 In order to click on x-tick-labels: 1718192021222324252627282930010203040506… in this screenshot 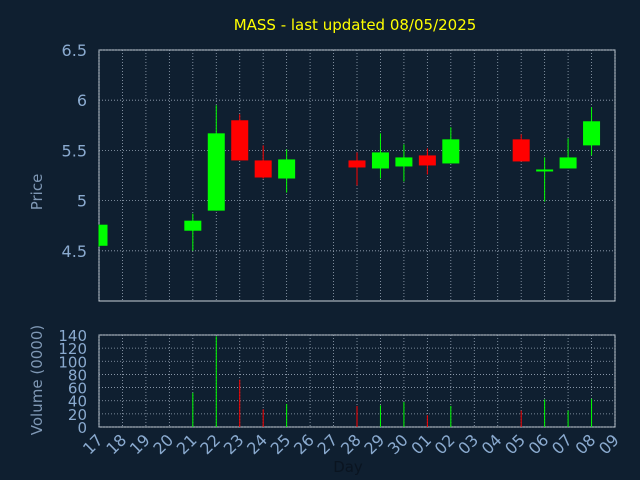, I will do `click(351, 444)`.